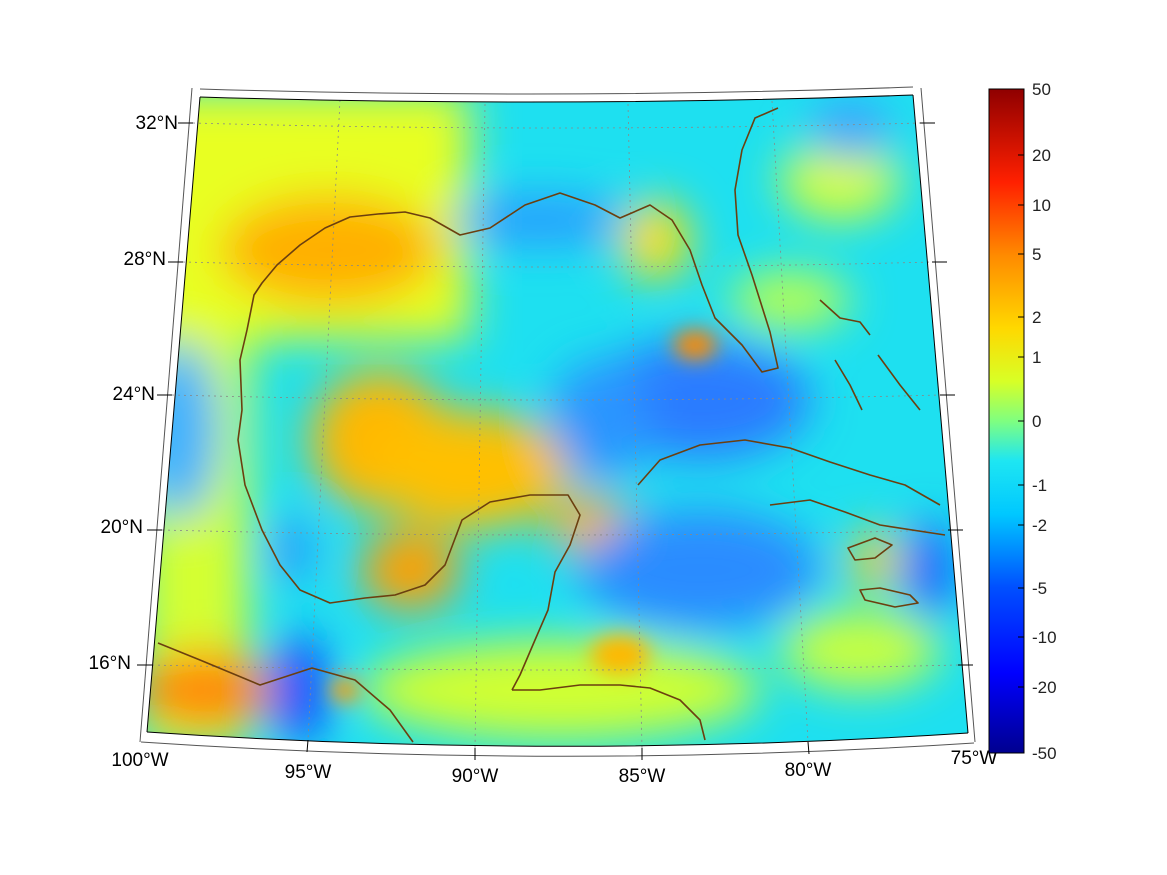 The height and width of the screenshot is (875, 1167). Describe the element at coordinates (110, 663) in the screenshot. I see `lat-label-16n: 16°N` at that location.